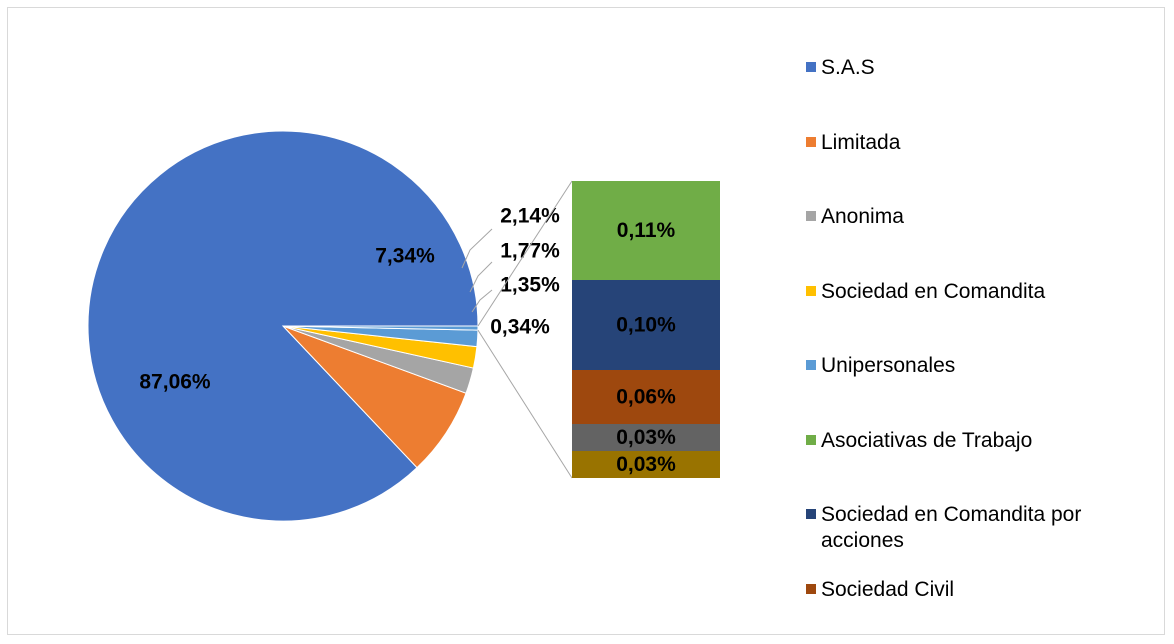  What do you see at coordinates (530, 285) in the screenshot?
I see `data-label: 1,35%` at bounding box center [530, 285].